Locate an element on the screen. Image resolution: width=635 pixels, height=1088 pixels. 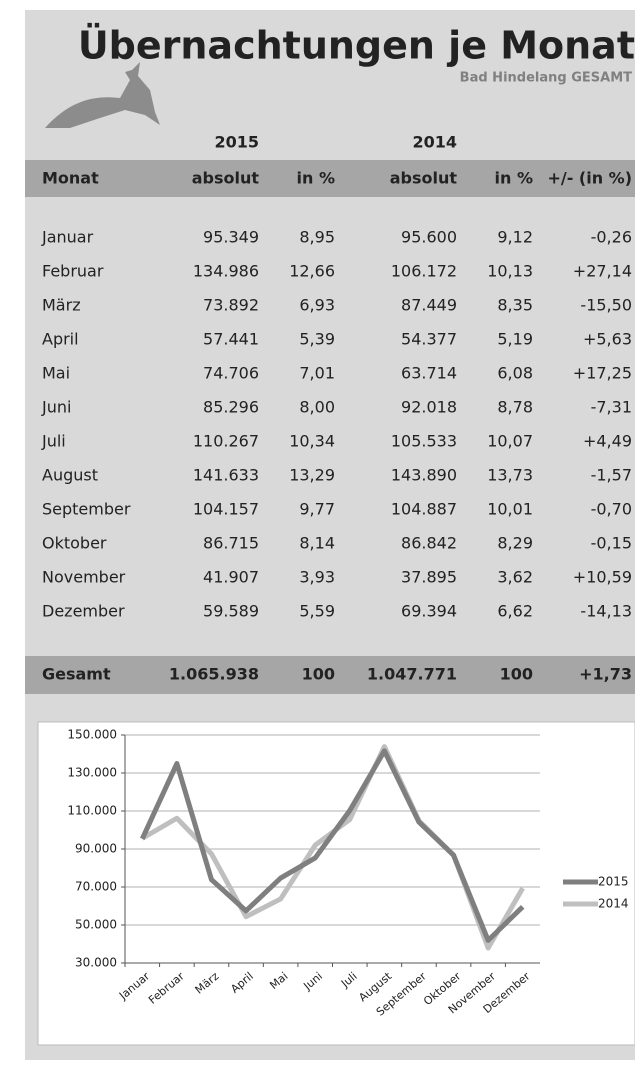
y-tick-label: 110.000 is located at coordinates (92, 811).